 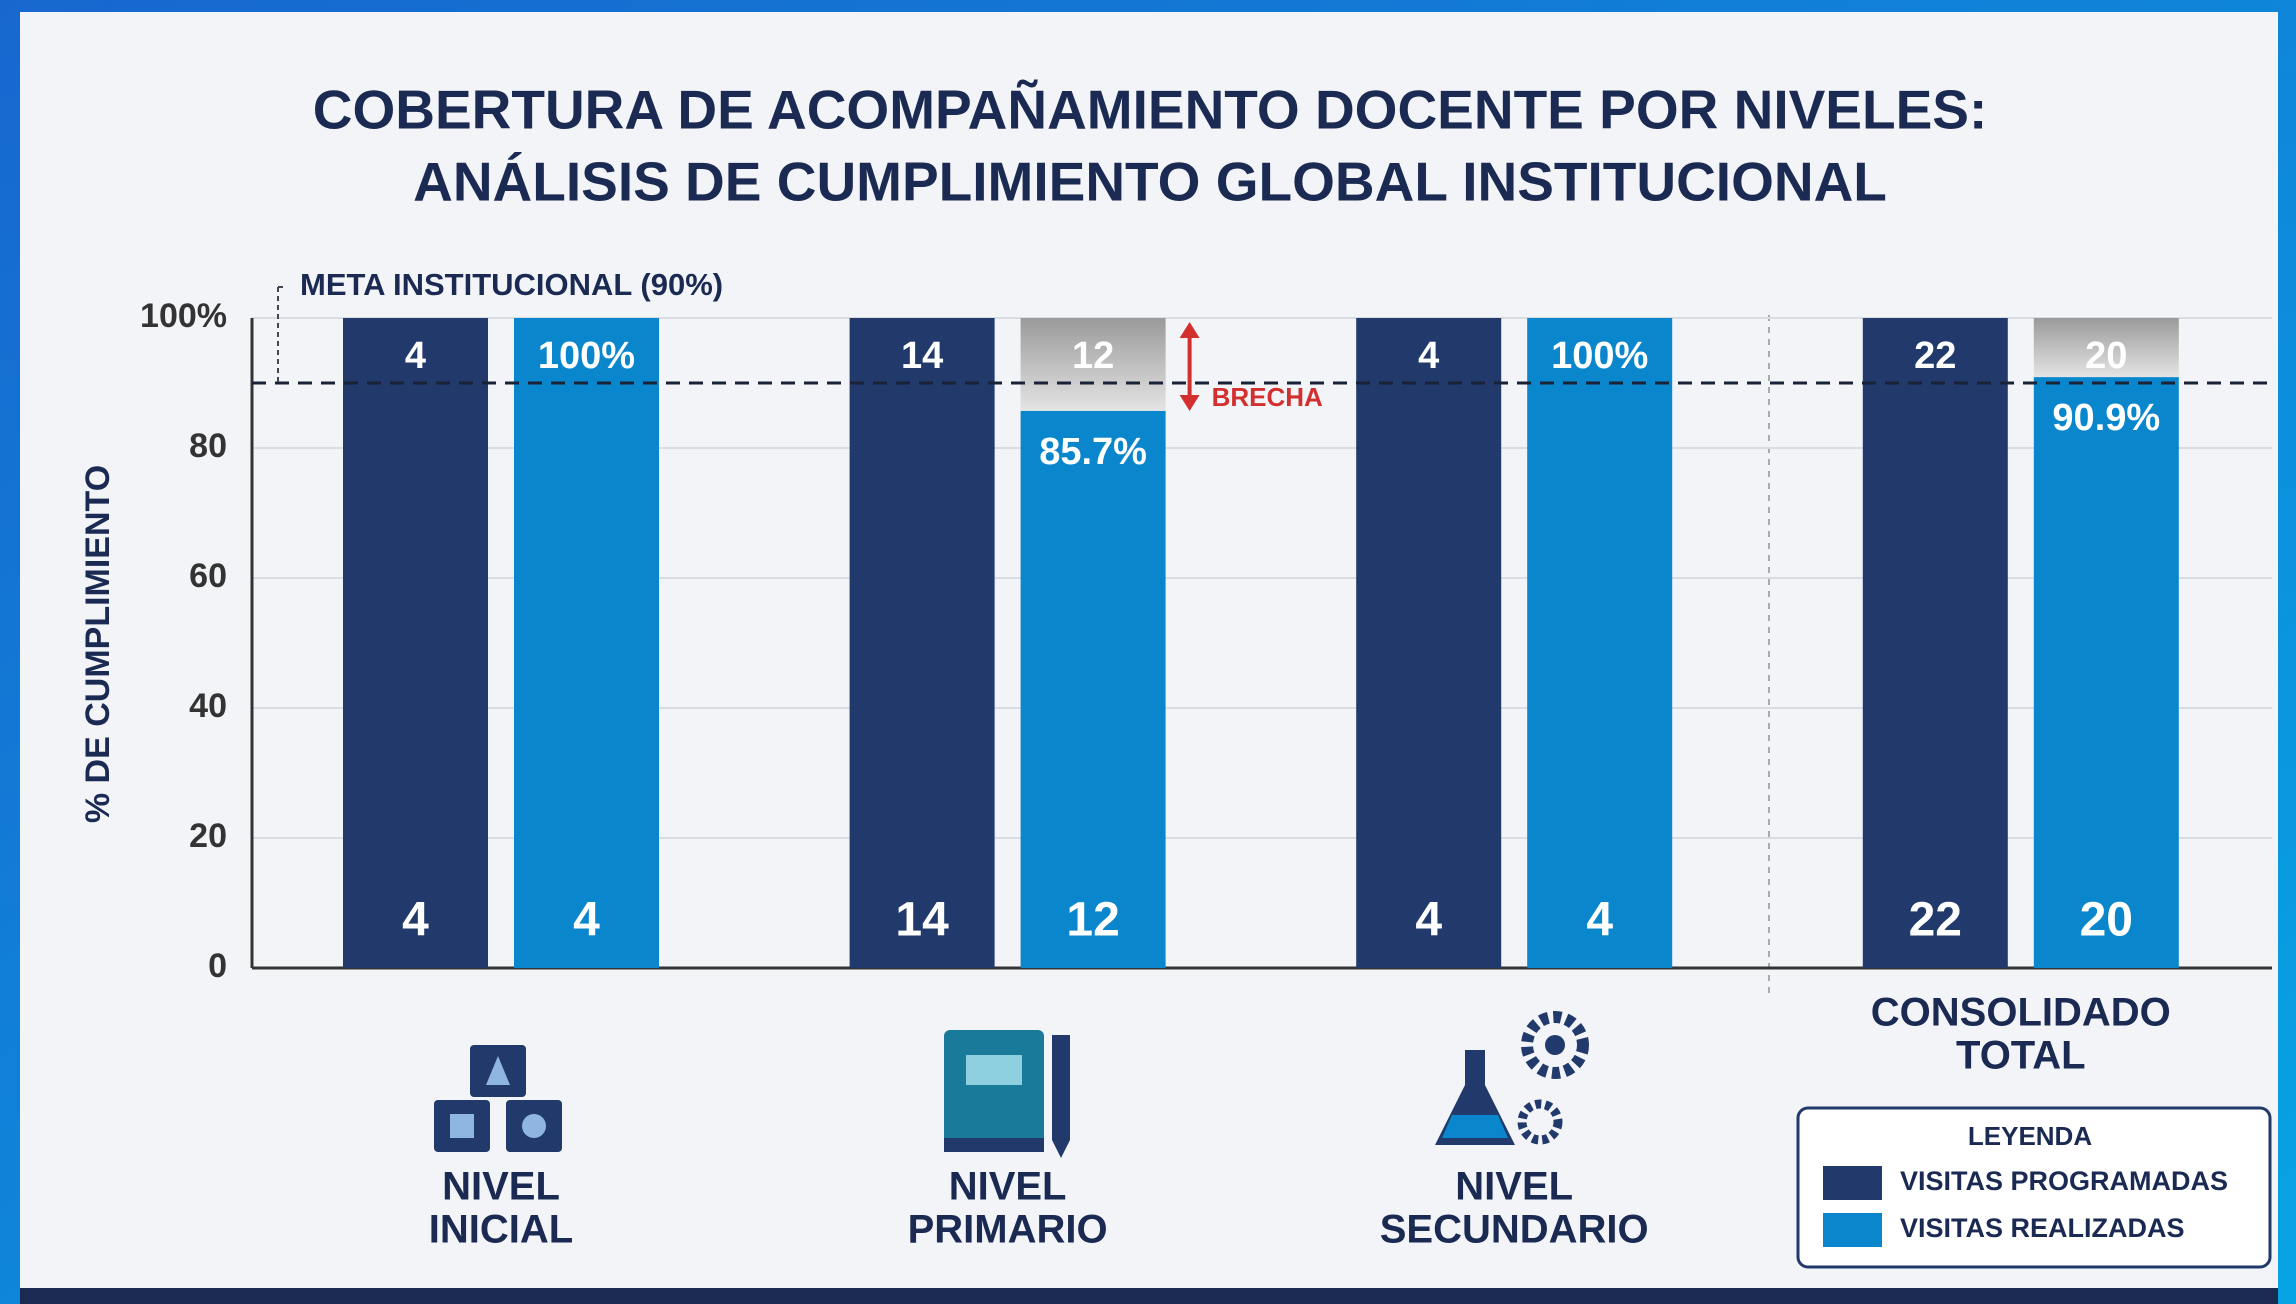 I want to click on bar-top-count: 20, so click(x=2106, y=356).